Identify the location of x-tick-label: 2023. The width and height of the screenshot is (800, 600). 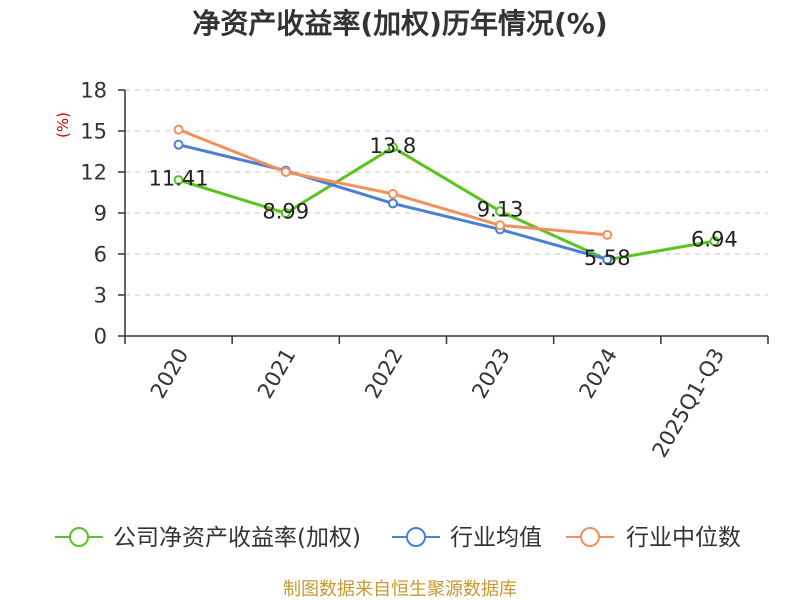
(491, 373).